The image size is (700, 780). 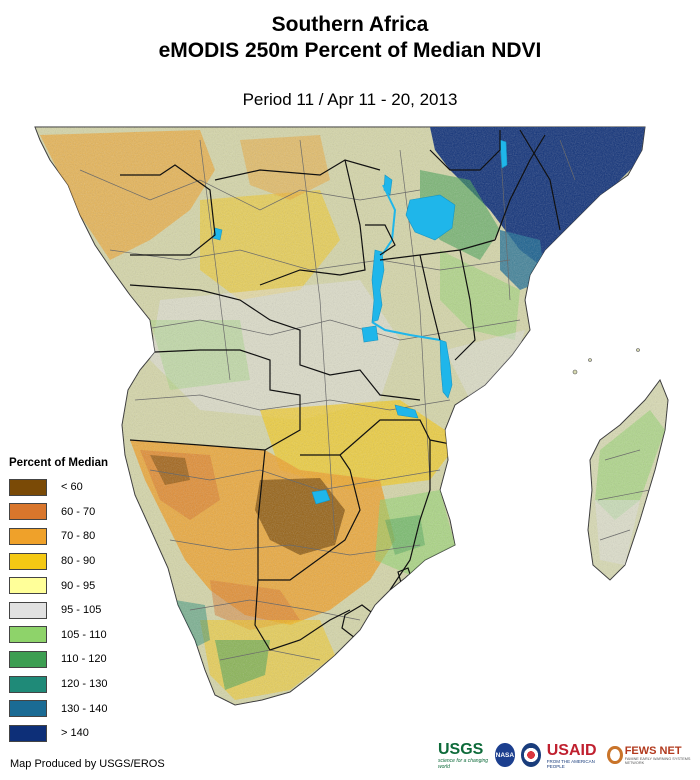 I want to click on legend-item: 130 - 140, so click(x=69, y=708).